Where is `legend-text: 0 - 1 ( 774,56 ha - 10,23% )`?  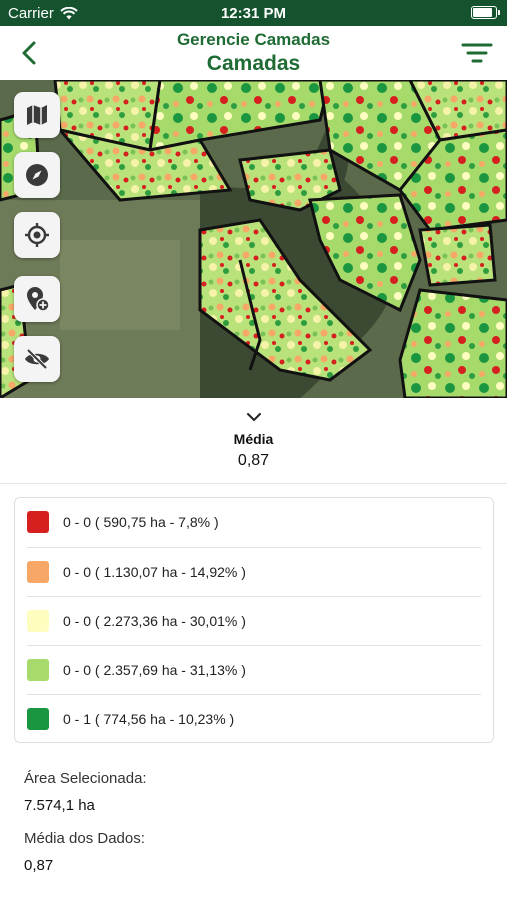 legend-text: 0 - 1 ( 774,56 ha - 10,23% ) is located at coordinates (148, 719).